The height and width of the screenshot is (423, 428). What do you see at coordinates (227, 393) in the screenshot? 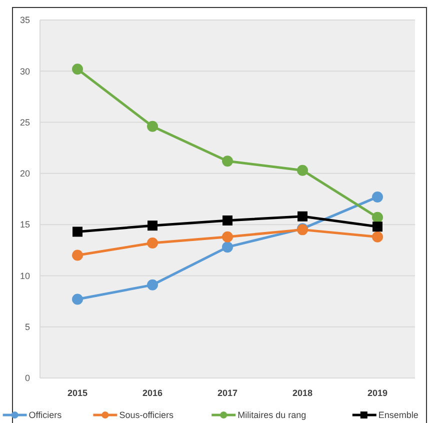
I see `x-tick-label: 2017` at bounding box center [227, 393].